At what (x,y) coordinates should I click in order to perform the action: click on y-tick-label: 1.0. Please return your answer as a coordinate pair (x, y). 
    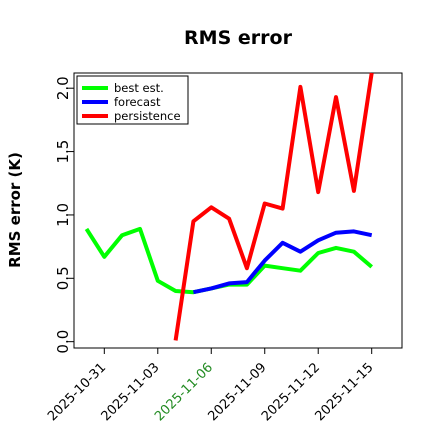
    Looking at the image, I should click on (63, 215).